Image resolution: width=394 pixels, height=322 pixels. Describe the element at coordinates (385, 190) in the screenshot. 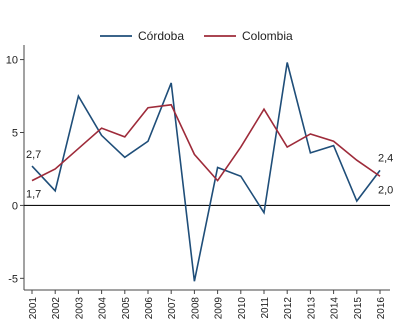

I see `data-label: 2,0` at that location.